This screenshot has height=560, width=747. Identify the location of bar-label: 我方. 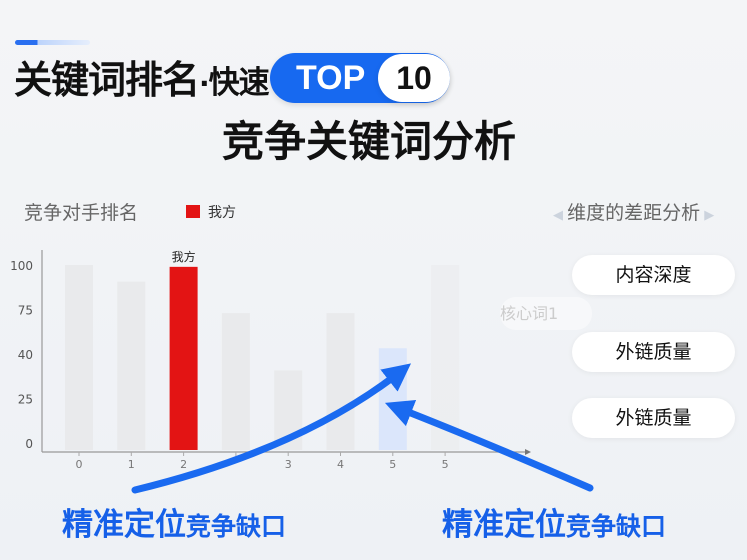
(184, 256).